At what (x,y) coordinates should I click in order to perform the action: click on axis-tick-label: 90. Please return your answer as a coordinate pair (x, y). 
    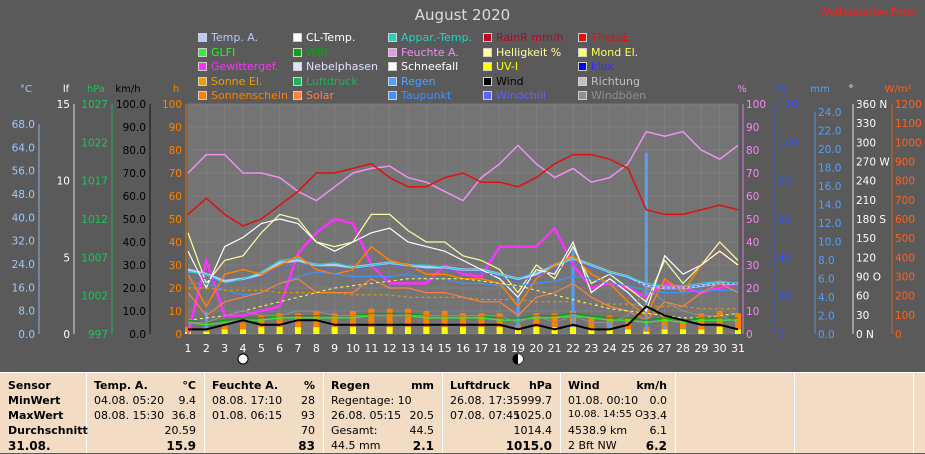
    Looking at the image, I should click on (752, 128).